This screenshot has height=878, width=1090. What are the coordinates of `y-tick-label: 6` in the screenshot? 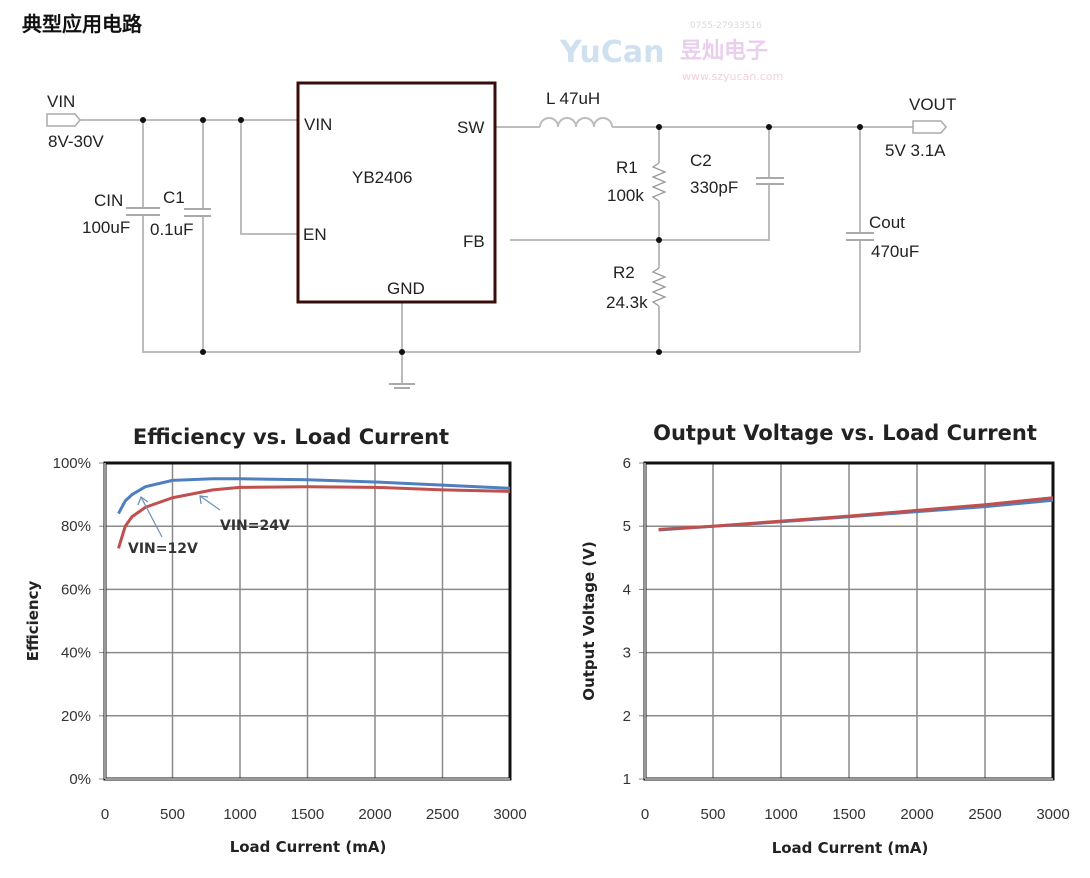 It's located at (627, 463).